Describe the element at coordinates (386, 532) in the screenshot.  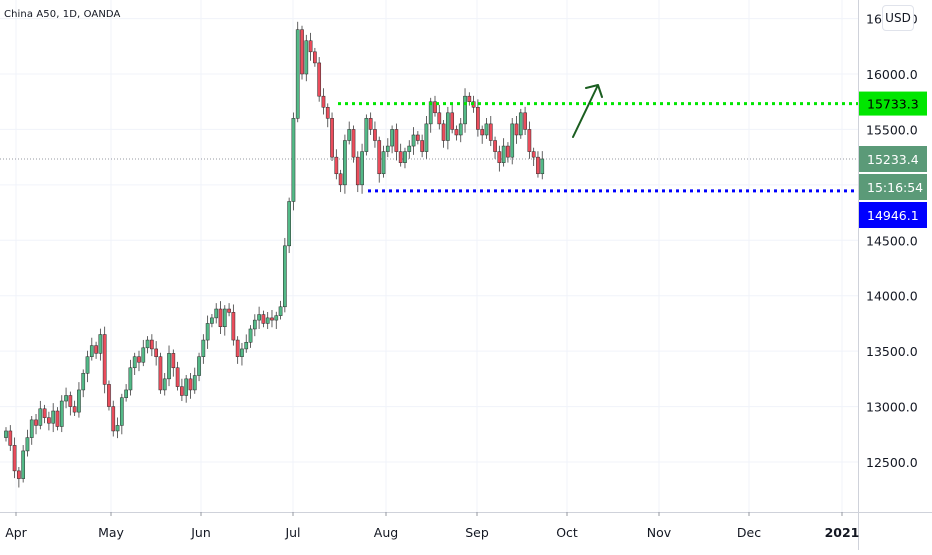
I see `time-tick-label: Aug` at that location.